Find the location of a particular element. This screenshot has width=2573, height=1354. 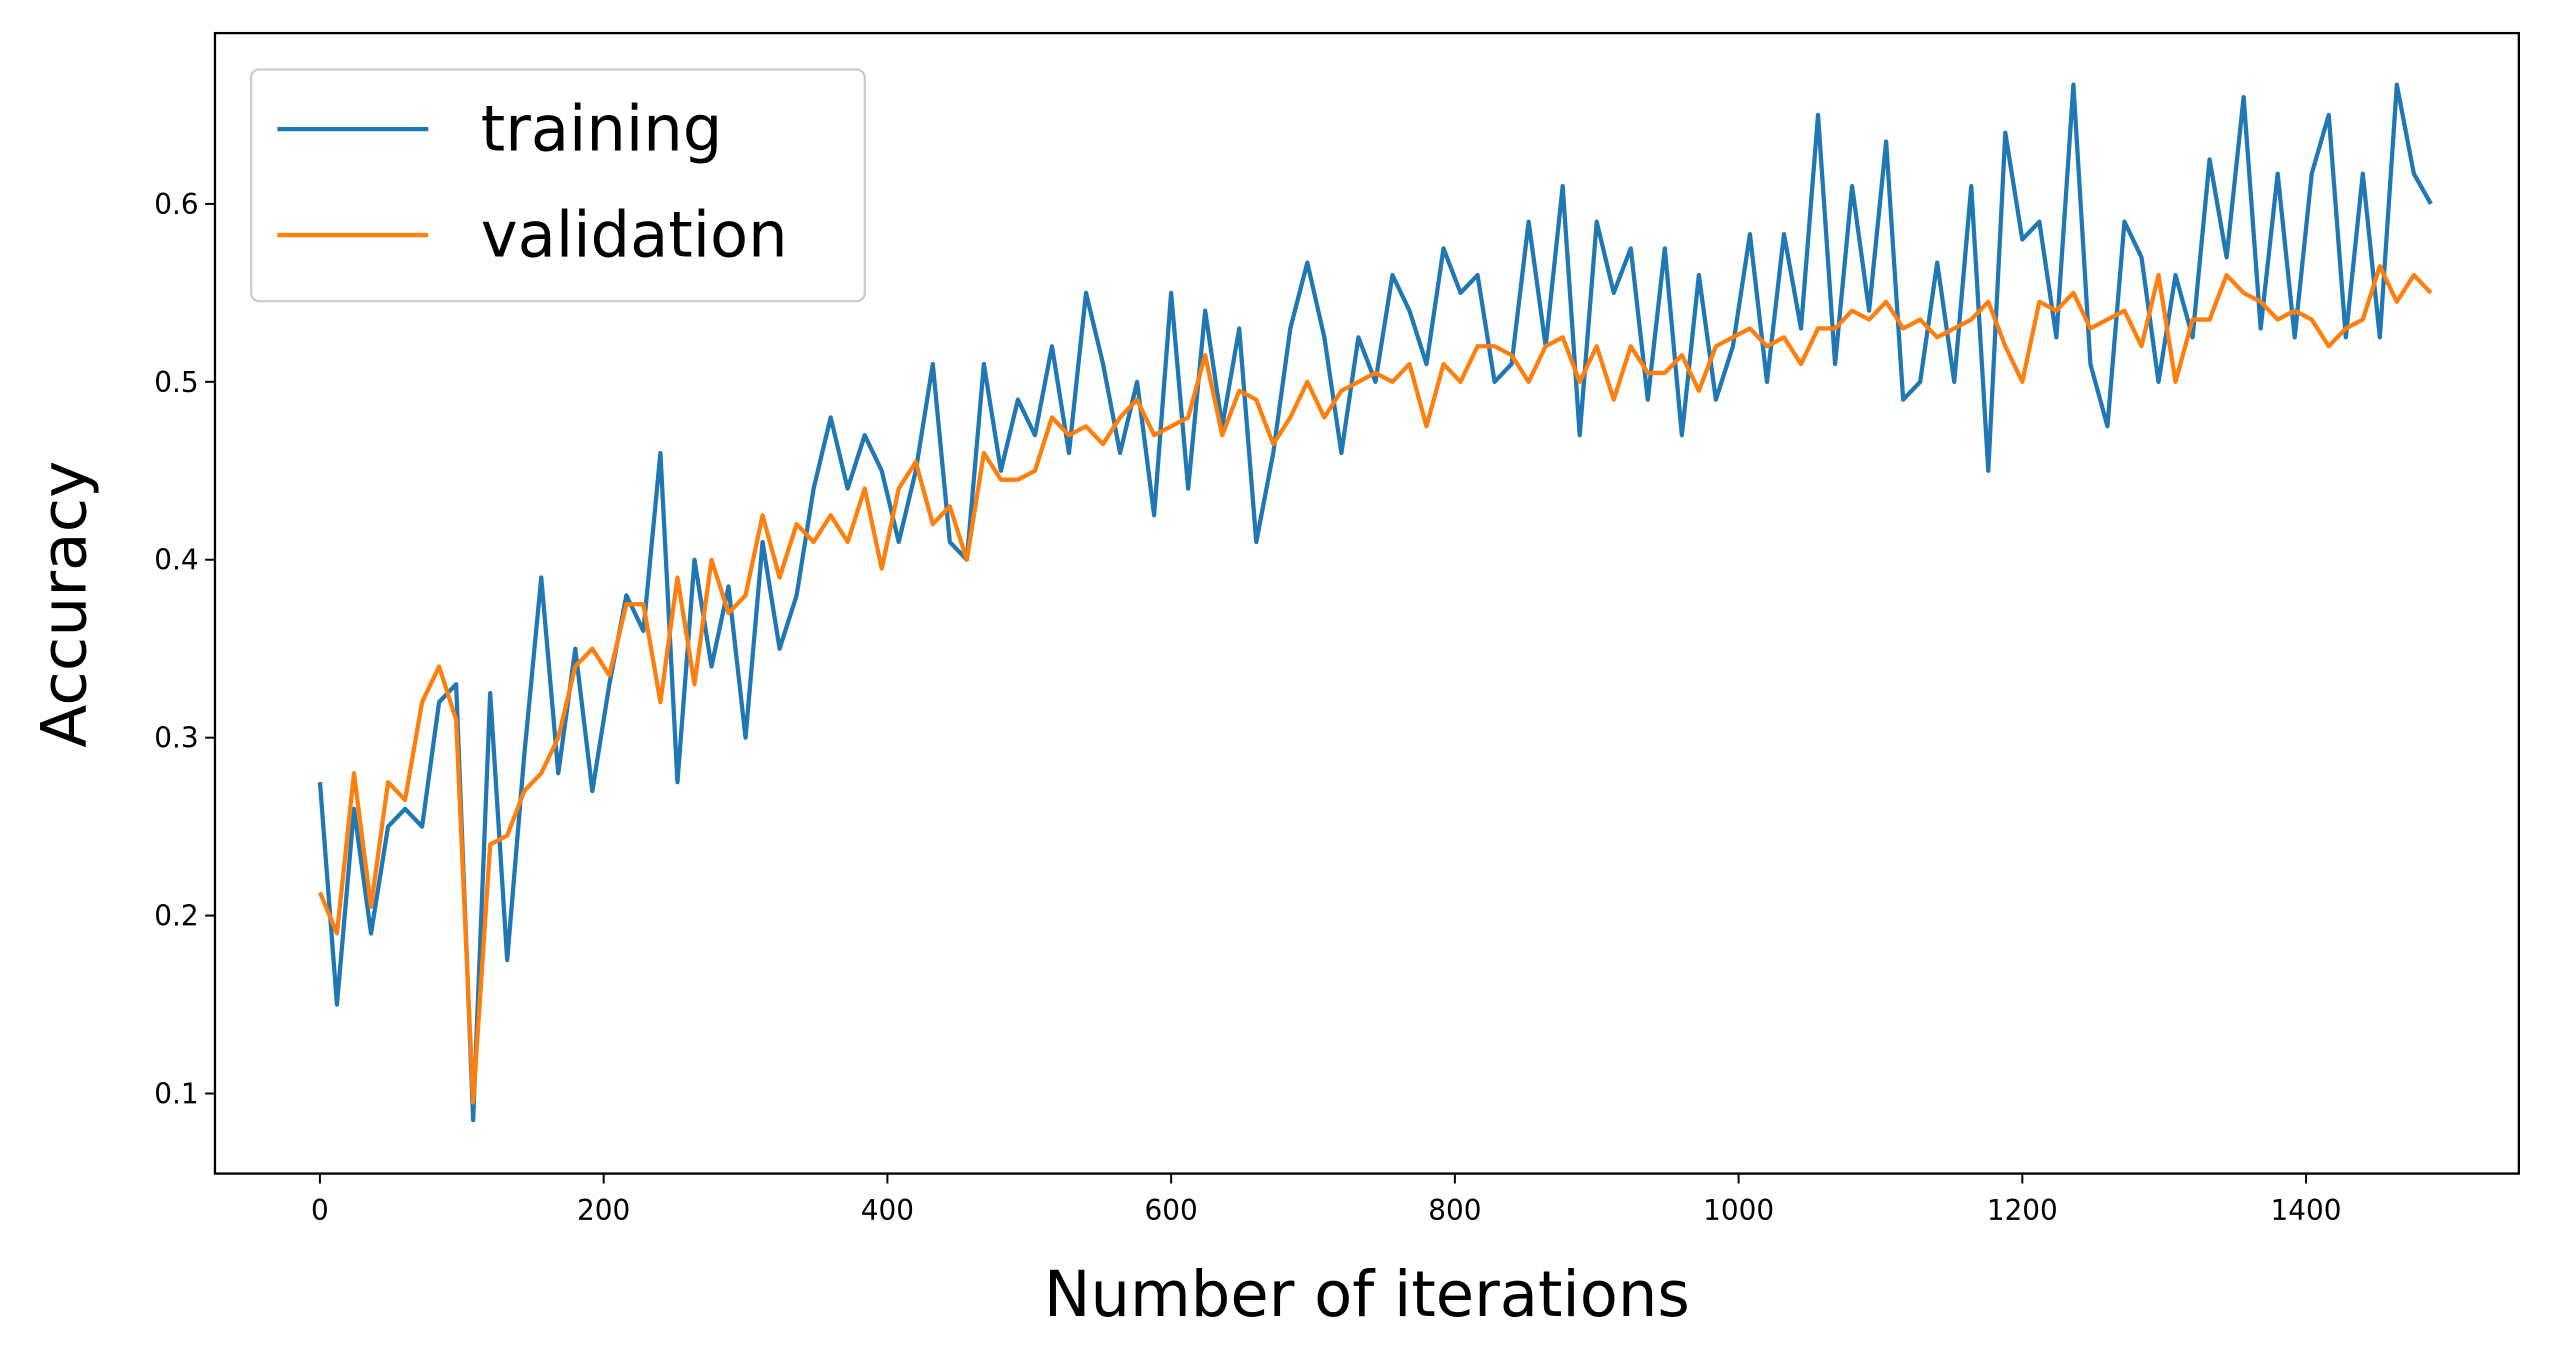

y-tick-label: 0.5 is located at coordinates (176, 382).